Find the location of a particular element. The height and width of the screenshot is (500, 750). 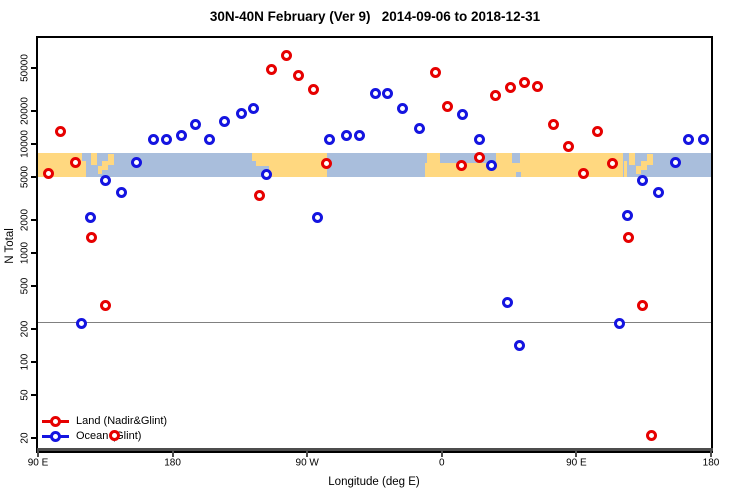

legend-land-label: Land (Nadir&Glint) is located at coordinates (122, 421).